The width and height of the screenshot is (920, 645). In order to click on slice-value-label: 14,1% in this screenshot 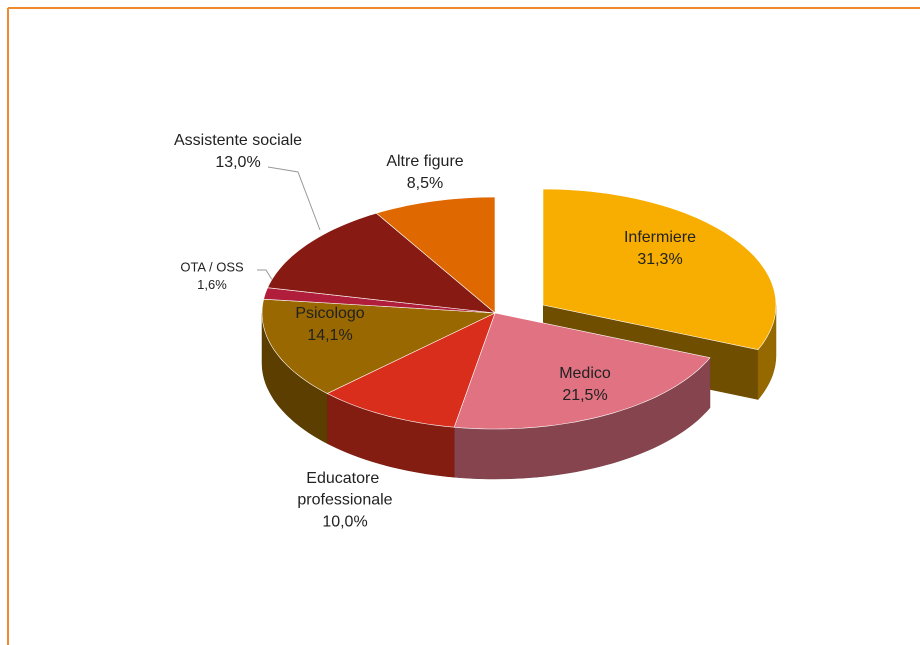, I will do `click(329, 335)`.